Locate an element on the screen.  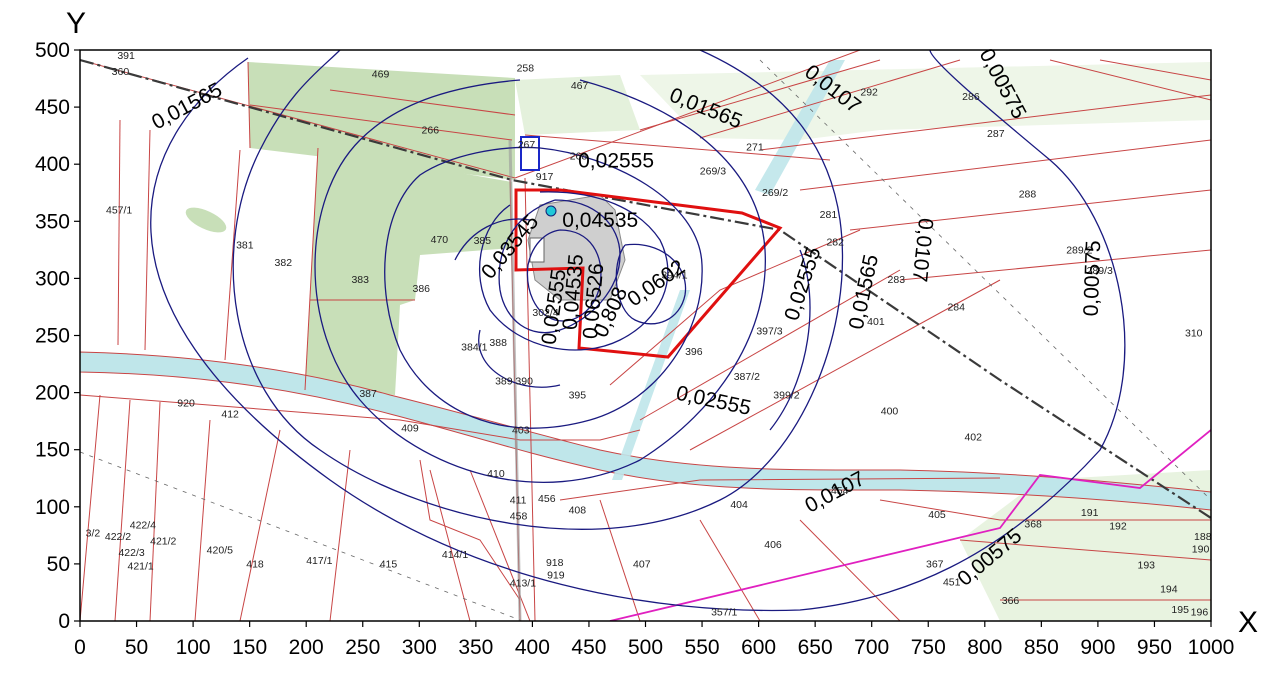
parcel-number: 410 is located at coordinates (496, 474).